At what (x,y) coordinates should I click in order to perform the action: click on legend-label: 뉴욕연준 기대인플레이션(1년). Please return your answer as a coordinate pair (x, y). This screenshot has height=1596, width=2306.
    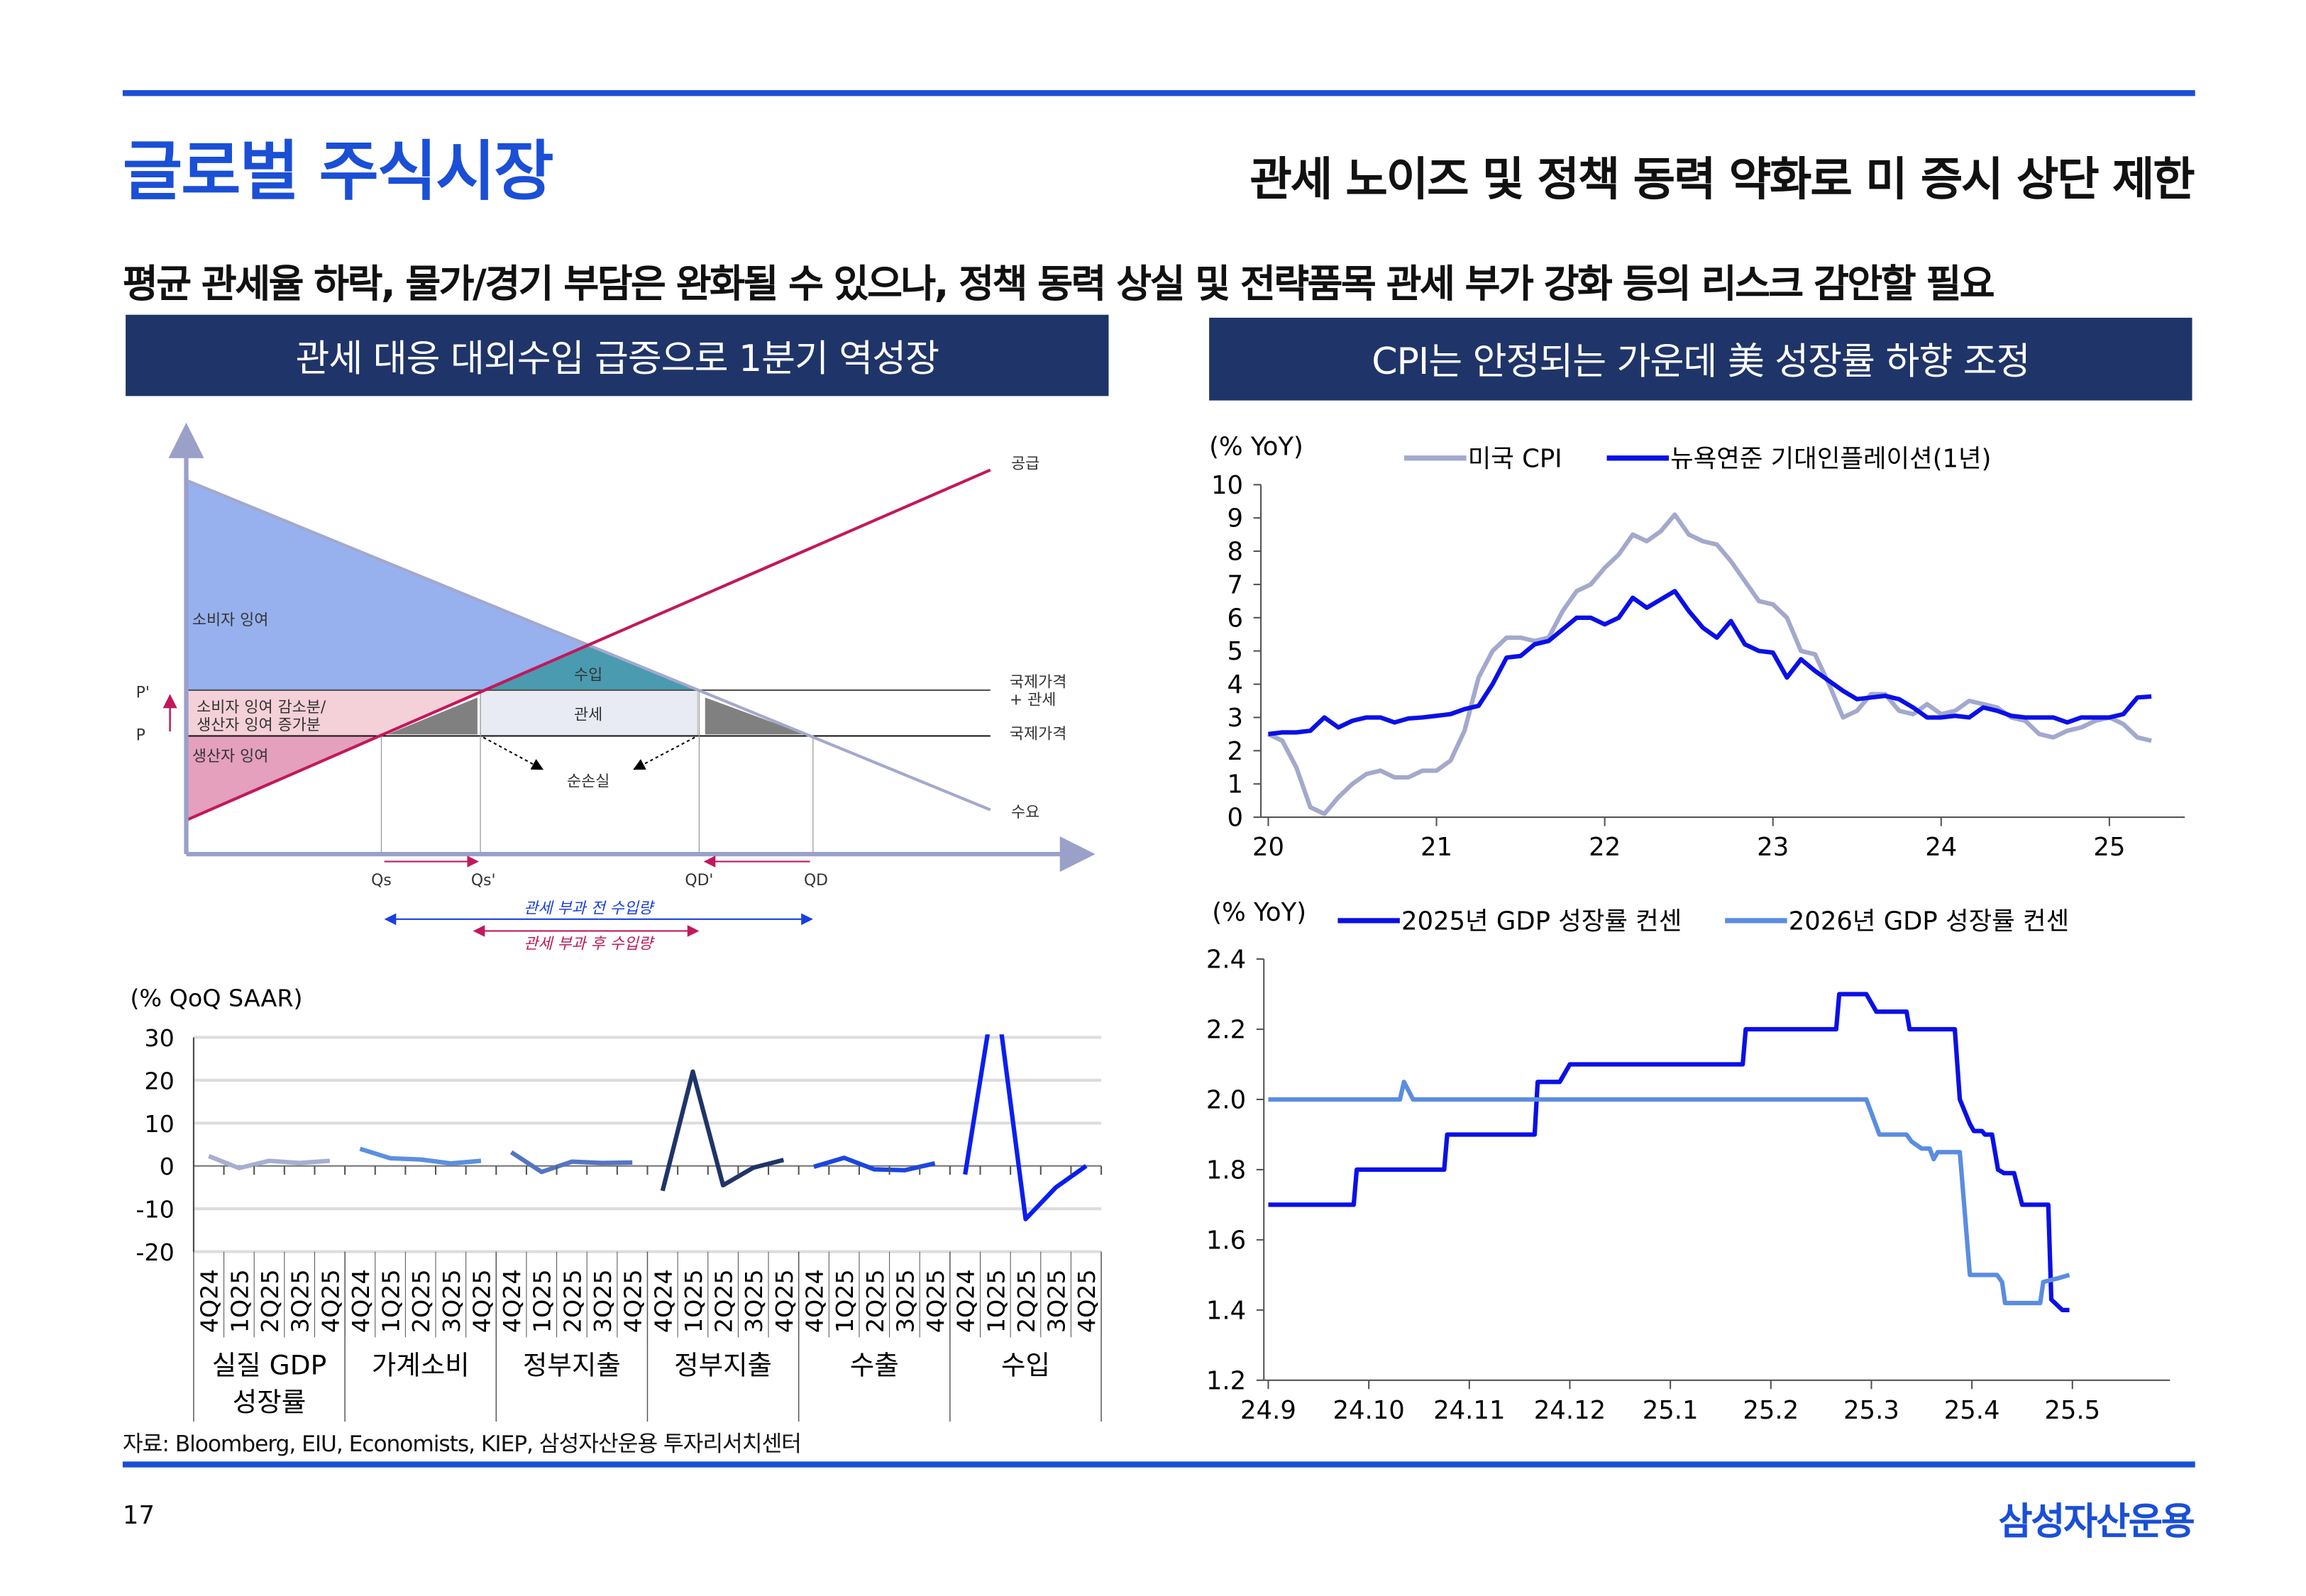
    Looking at the image, I should click on (1831, 459).